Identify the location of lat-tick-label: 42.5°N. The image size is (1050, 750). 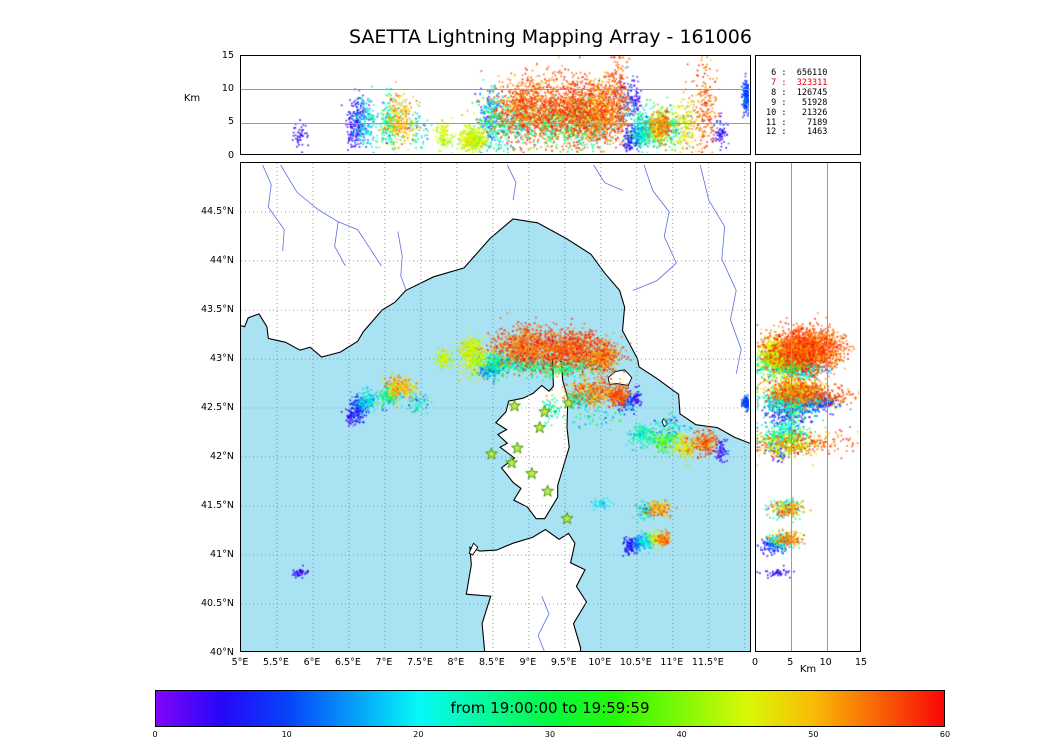
(217, 407).